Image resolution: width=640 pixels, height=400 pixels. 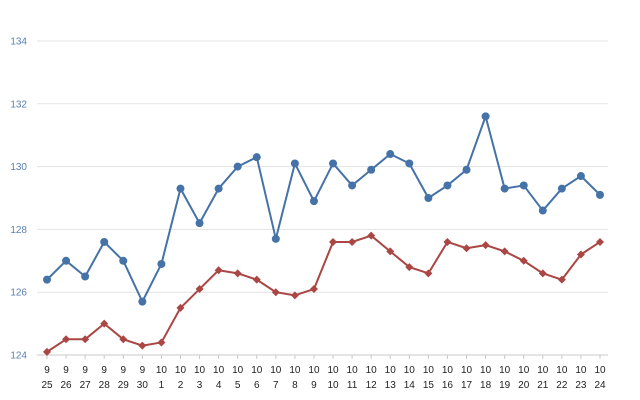 What do you see at coordinates (219, 385) in the screenshot?
I see `x-tick-day: 4` at bounding box center [219, 385].